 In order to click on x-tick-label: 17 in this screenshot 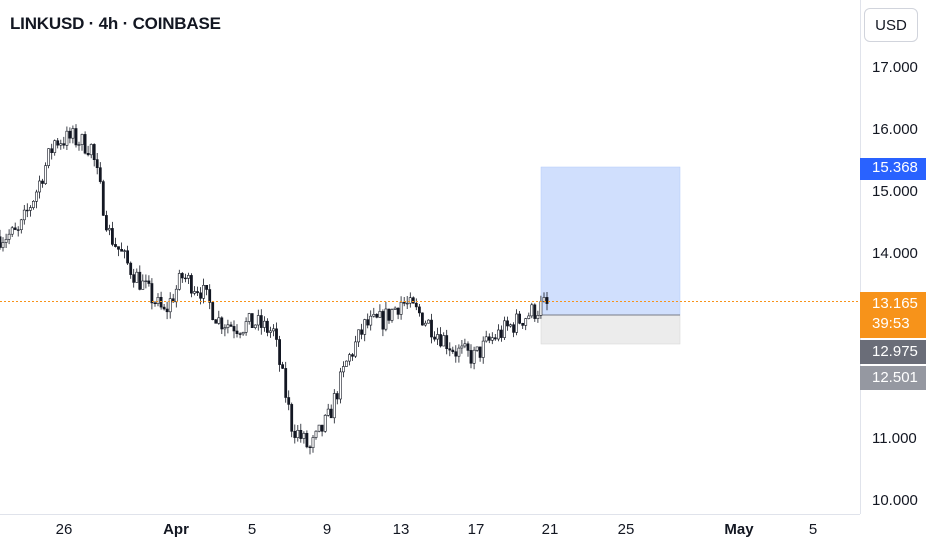, I will do `click(476, 529)`.